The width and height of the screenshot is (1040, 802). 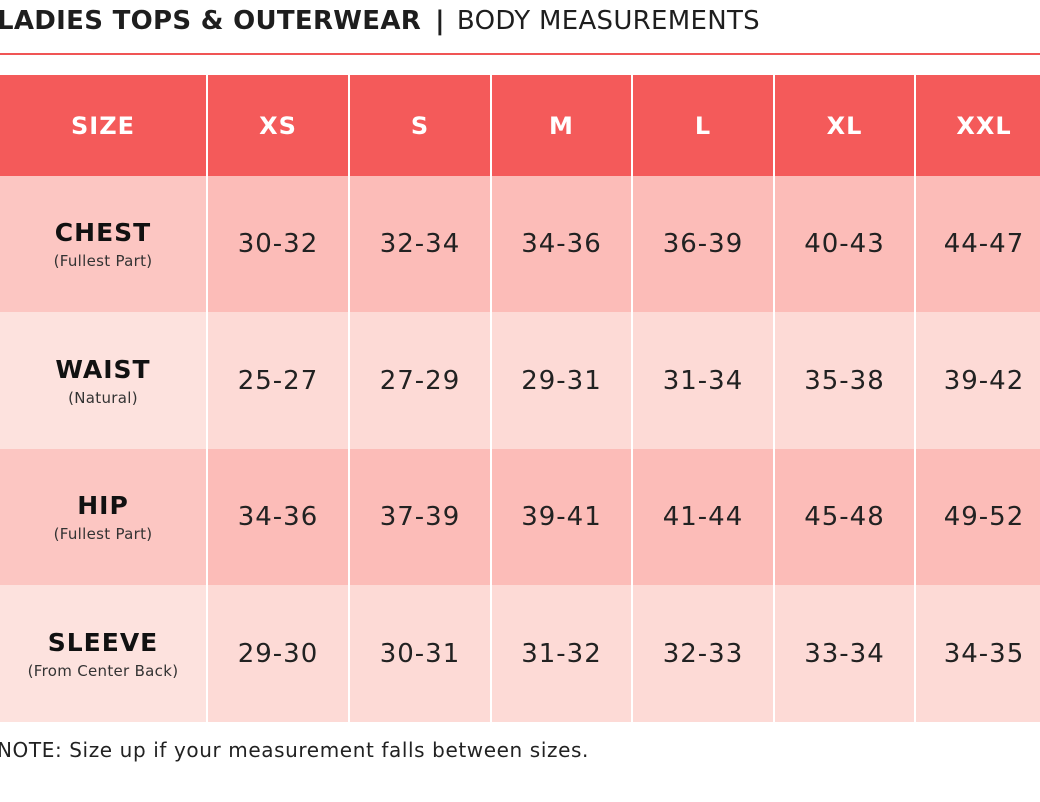 What do you see at coordinates (278, 125) in the screenshot?
I see `header-xs: XS` at bounding box center [278, 125].